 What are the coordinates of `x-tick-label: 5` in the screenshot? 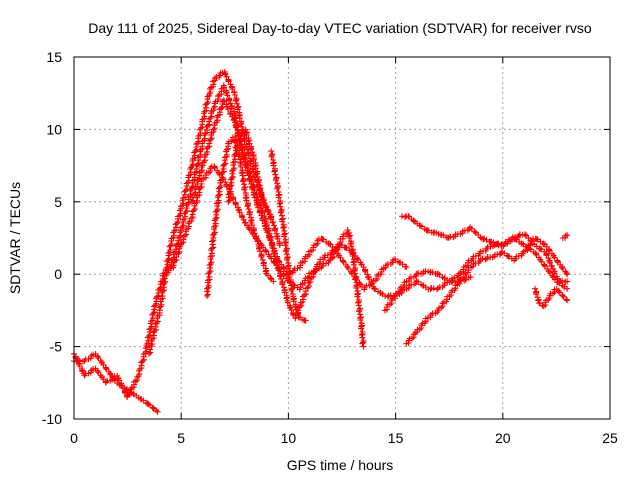 It's located at (181, 438).